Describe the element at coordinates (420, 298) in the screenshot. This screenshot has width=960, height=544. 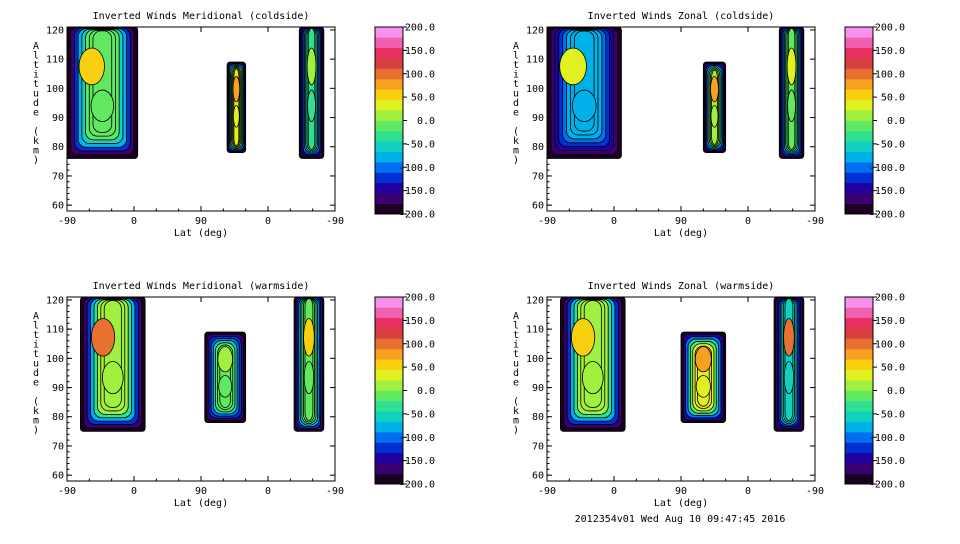
I see `colorbar-tick-label: 200.0` at that location.